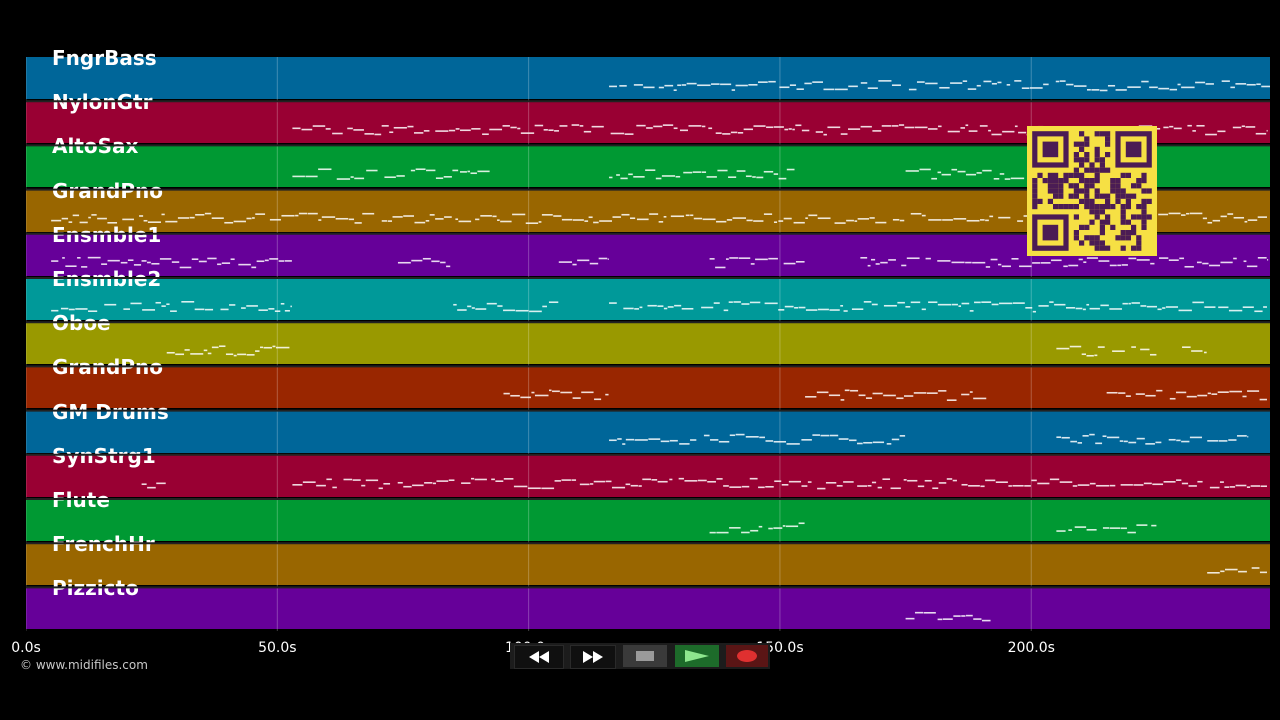 The width and height of the screenshot is (1280, 720). Describe the element at coordinates (26, 648) in the screenshot. I see `time-tick-label: 0.0s` at that location.